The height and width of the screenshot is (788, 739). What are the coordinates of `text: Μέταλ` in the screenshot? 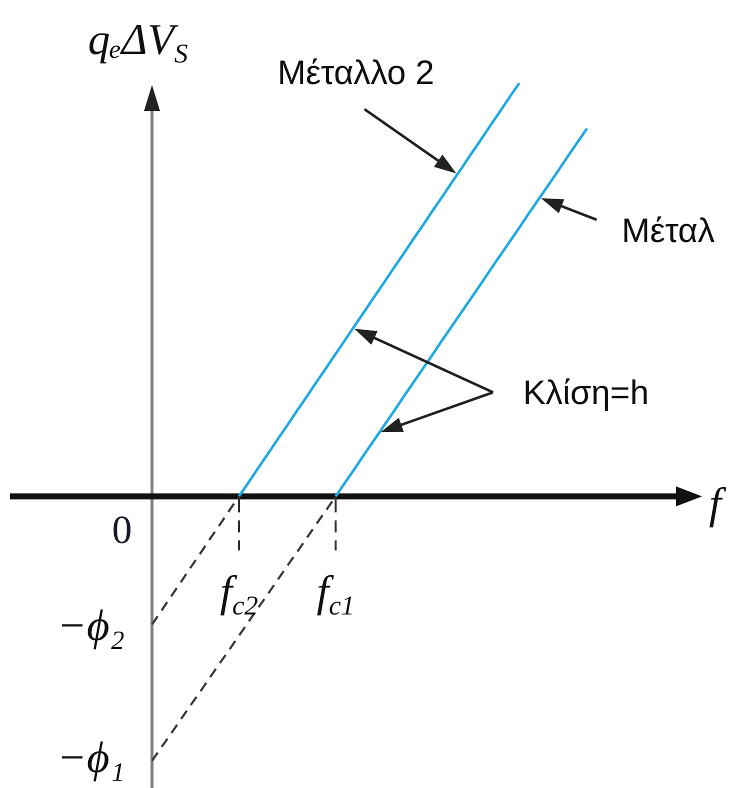 It's located at (668, 231).